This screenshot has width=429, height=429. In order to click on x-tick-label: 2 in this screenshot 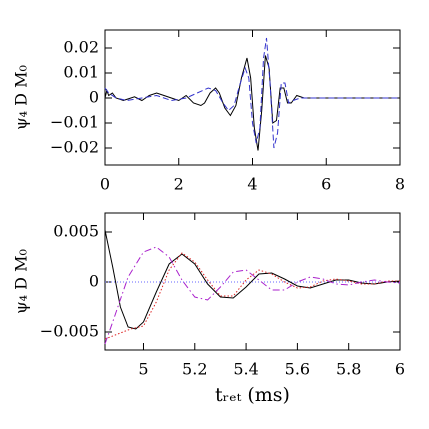, I will do `click(179, 184)`.